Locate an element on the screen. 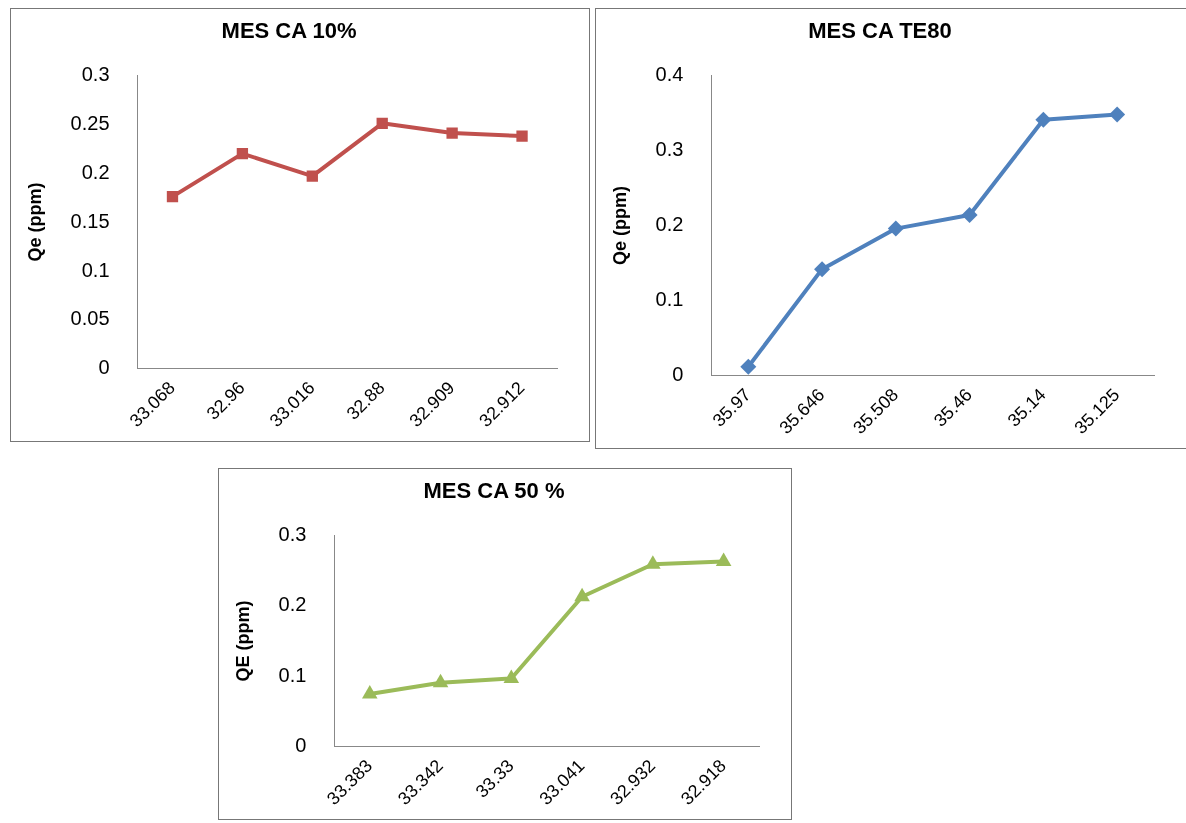 The width and height of the screenshot is (1186, 823). y-tick-label: 0.05 is located at coordinates (90, 318).